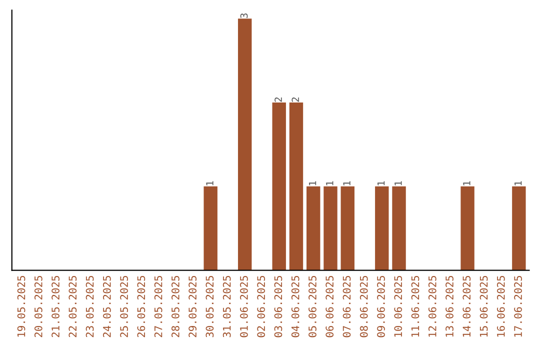 The height and width of the screenshot is (340, 540). Describe the element at coordinates (244, 15) in the screenshot. I see `data-label: 3` at that location.